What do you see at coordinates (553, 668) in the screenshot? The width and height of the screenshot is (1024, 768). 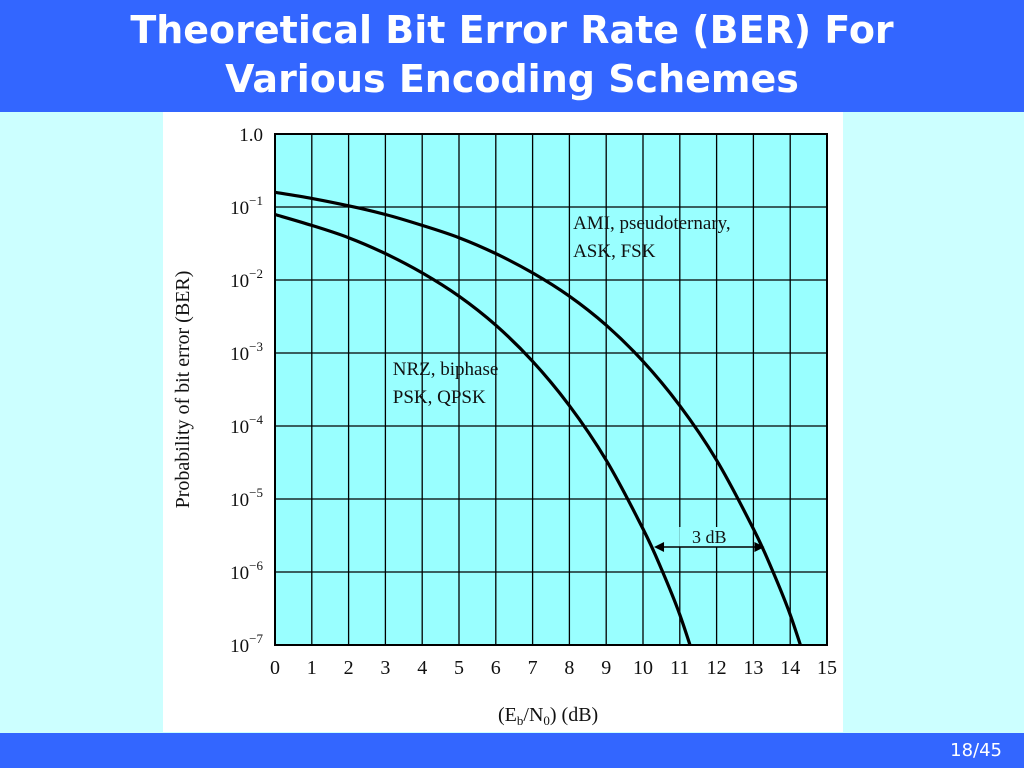 I see `x-tick-labels: 0 1 2 3 4 5 6 7 8 9 10 11 12 13 14 15` at bounding box center [553, 668].